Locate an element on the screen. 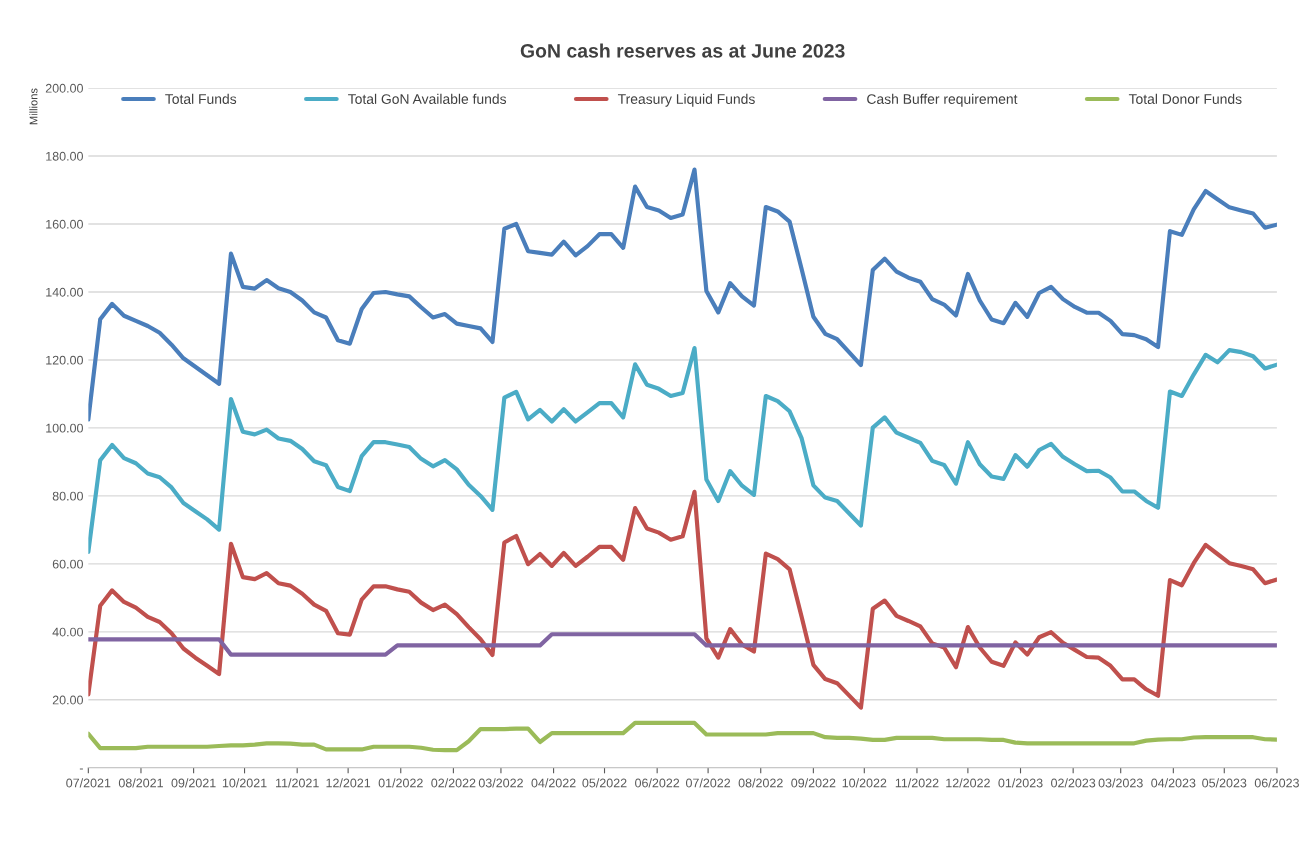  x-tick-label: 03/2022 is located at coordinates (500, 783).